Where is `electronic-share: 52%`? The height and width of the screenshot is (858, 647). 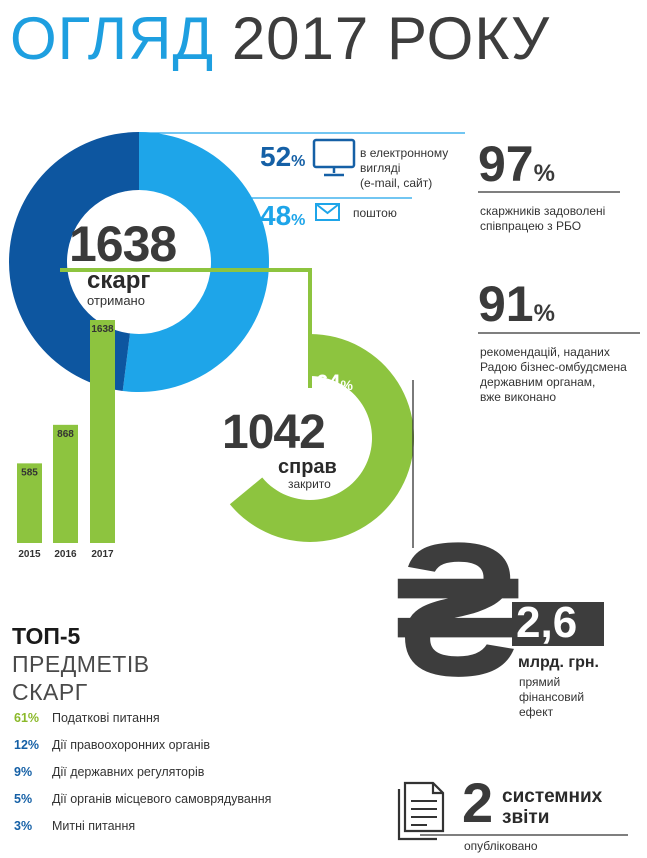
electronic-share: 52% is located at coordinates (282, 157).